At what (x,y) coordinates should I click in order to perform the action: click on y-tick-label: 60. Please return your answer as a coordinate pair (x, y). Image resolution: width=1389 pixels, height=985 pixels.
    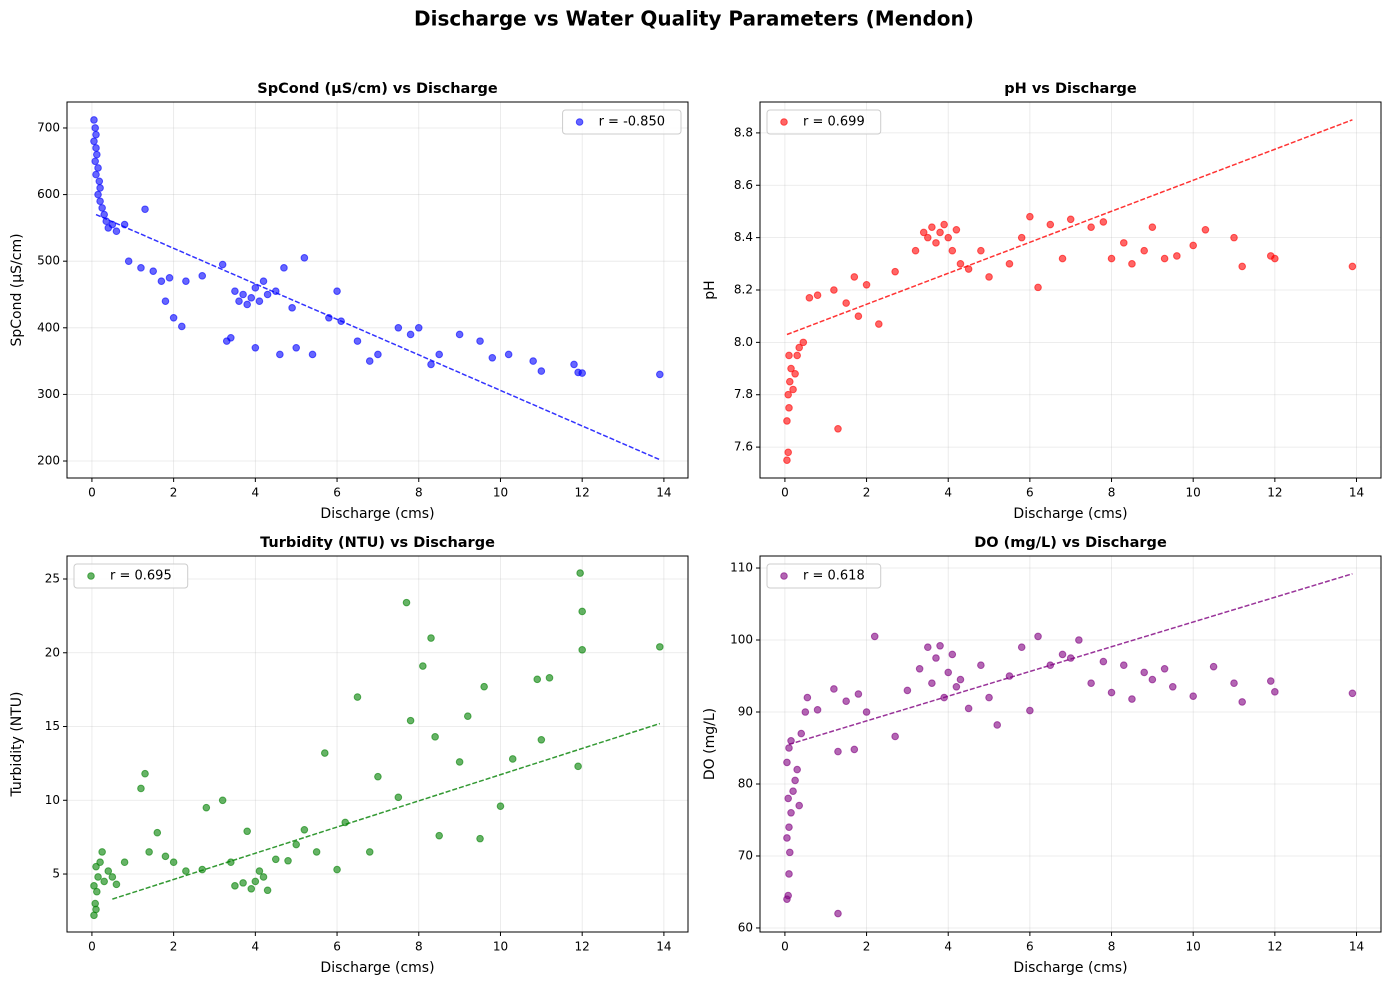
    Looking at the image, I should click on (745, 927).